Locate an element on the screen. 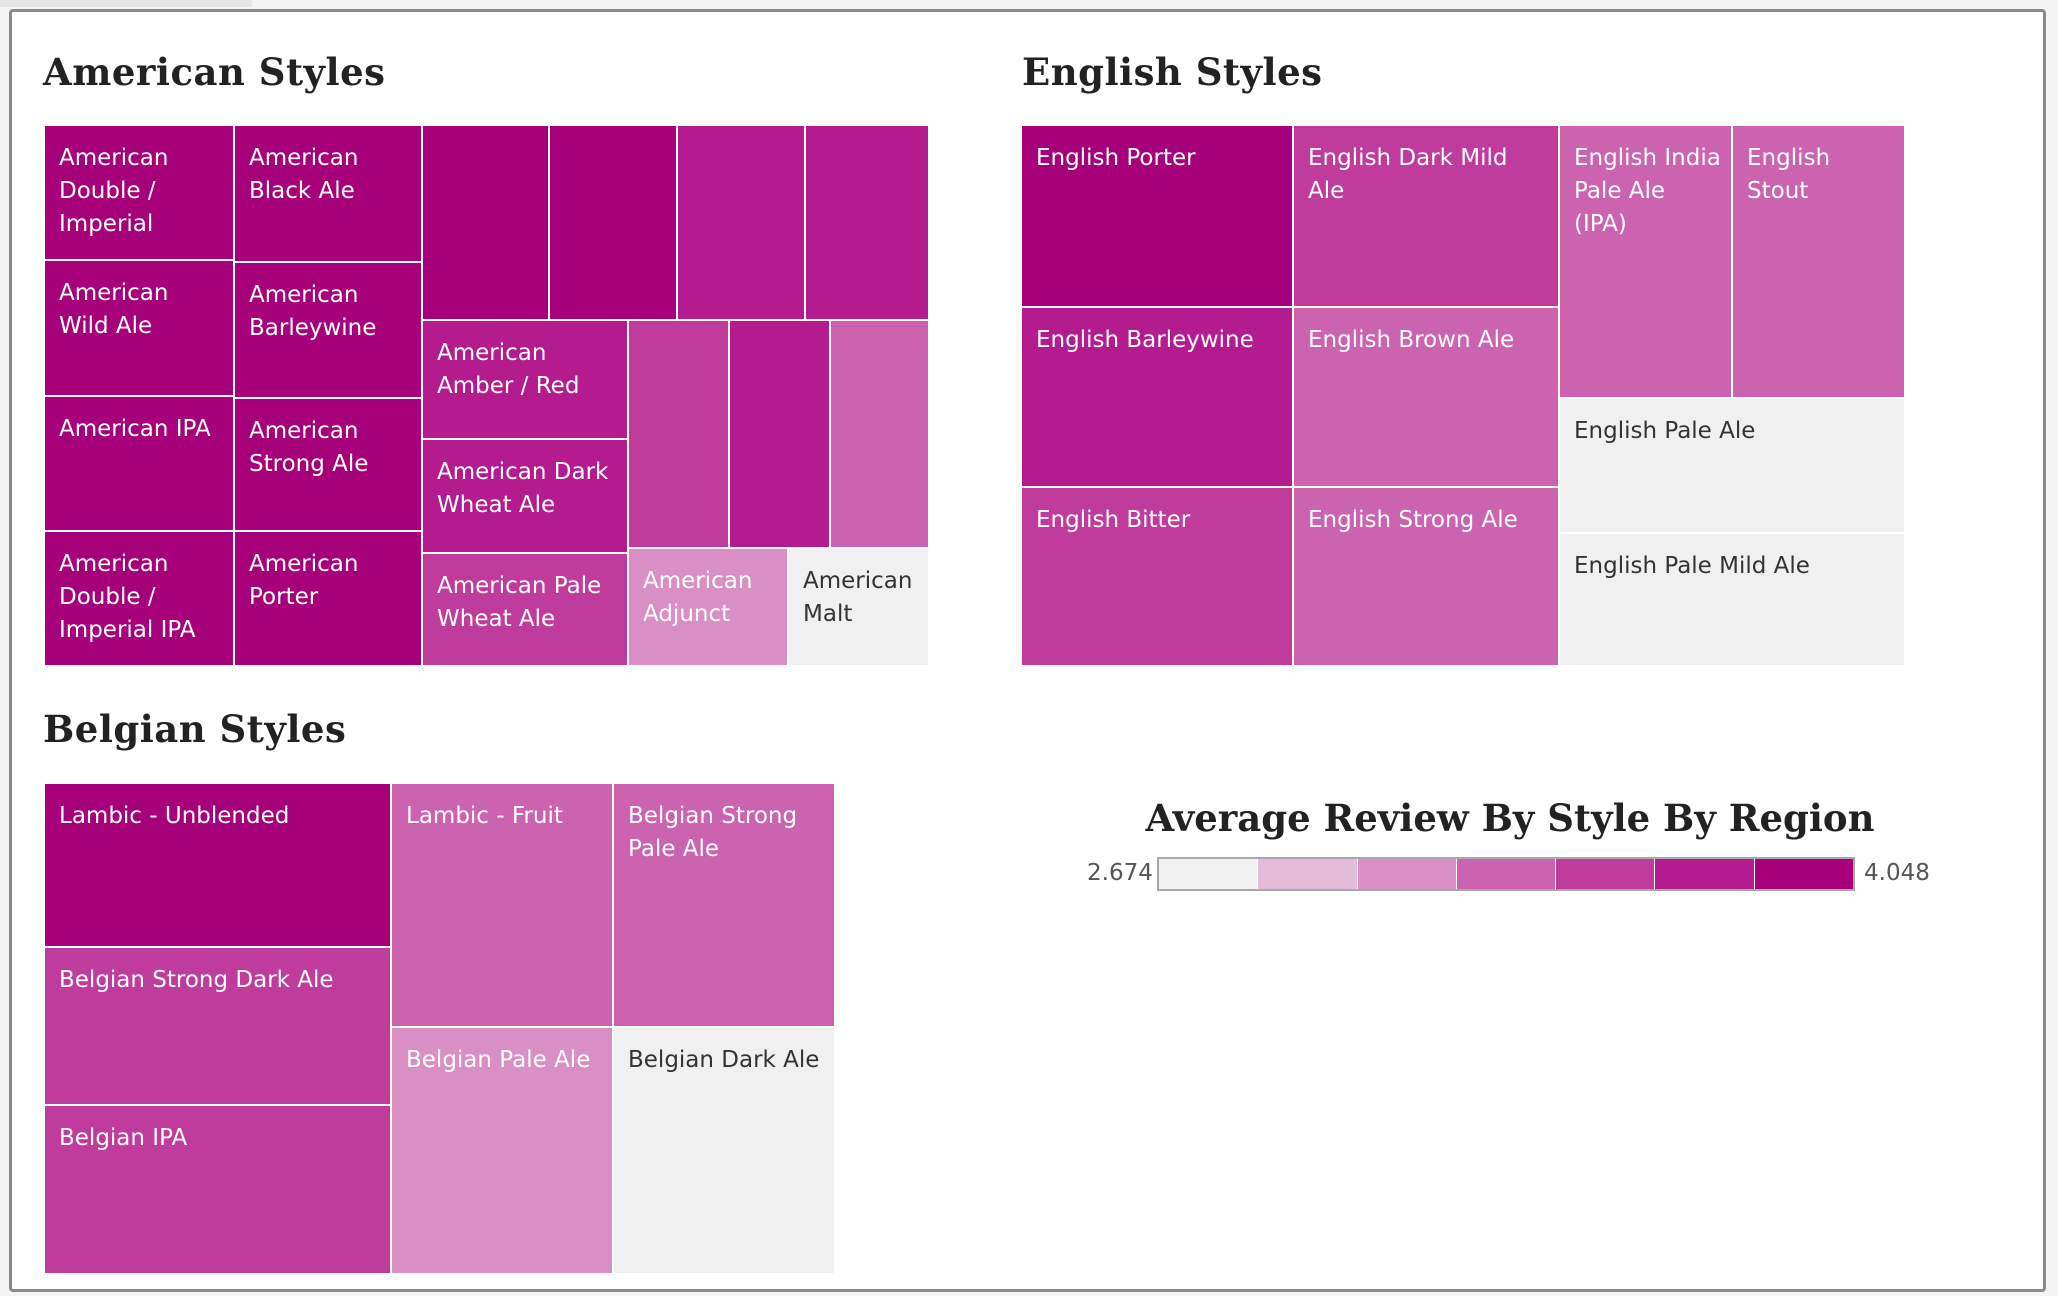  tile-label: American Dark Wheat Ale is located at coordinates (523, 488).